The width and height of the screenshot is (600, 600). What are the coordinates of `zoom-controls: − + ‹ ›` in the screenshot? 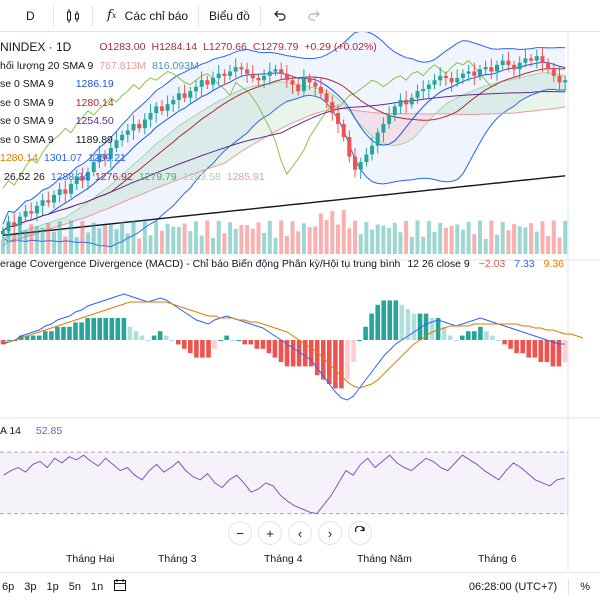 It's located at (300, 533).